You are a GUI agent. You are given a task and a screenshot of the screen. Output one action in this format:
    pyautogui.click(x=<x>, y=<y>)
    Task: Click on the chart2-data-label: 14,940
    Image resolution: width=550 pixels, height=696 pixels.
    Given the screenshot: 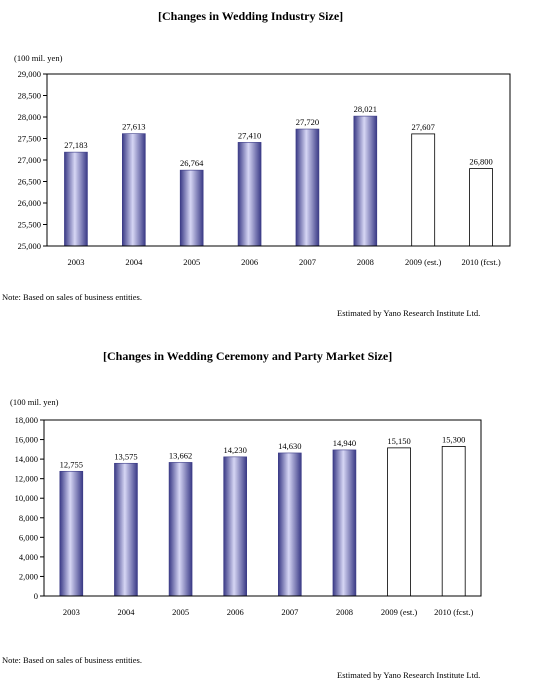 What is the action you would take?
    pyautogui.click(x=344, y=443)
    